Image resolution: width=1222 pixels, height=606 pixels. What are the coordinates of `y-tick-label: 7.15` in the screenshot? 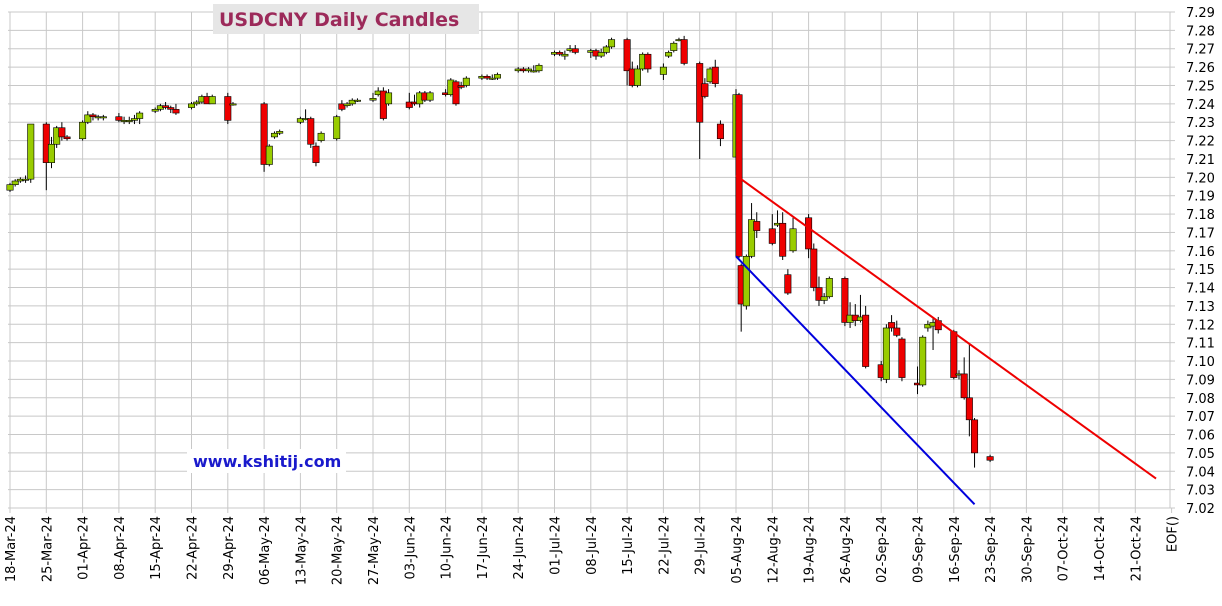 It's located at (1200, 270).